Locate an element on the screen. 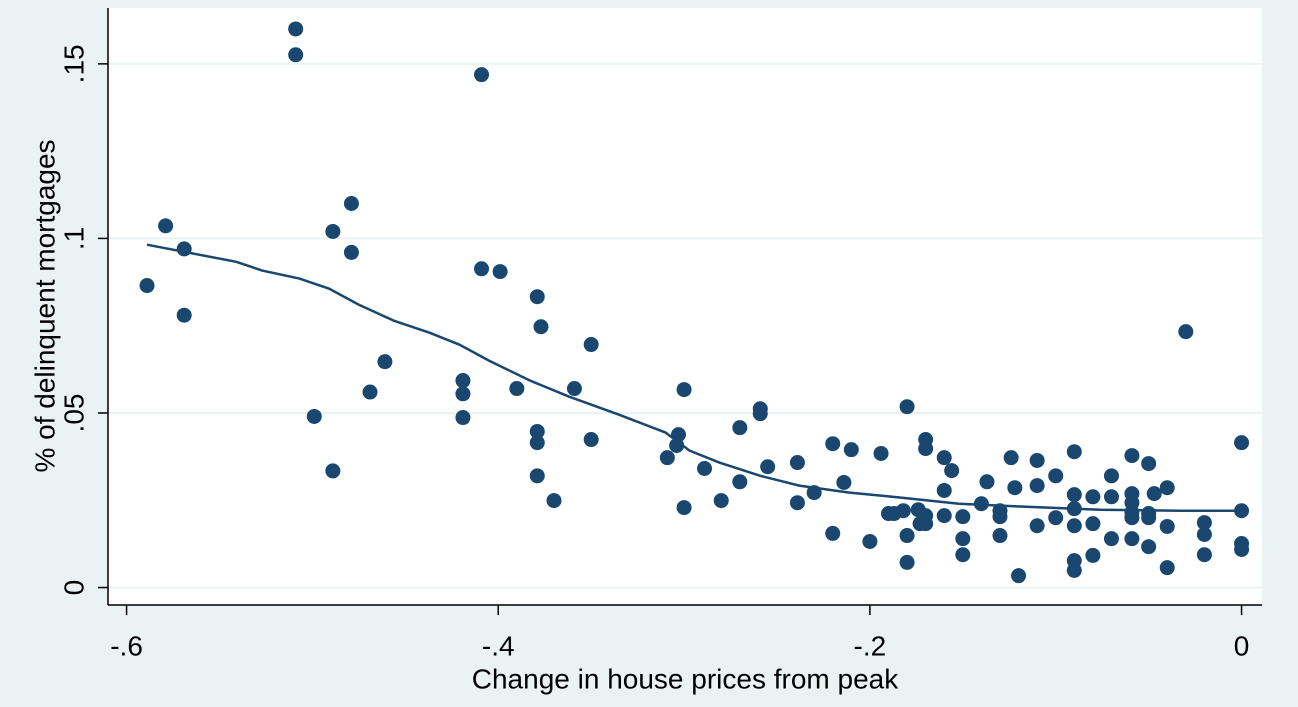  x-tick-label: -.6 is located at coordinates (126, 645).